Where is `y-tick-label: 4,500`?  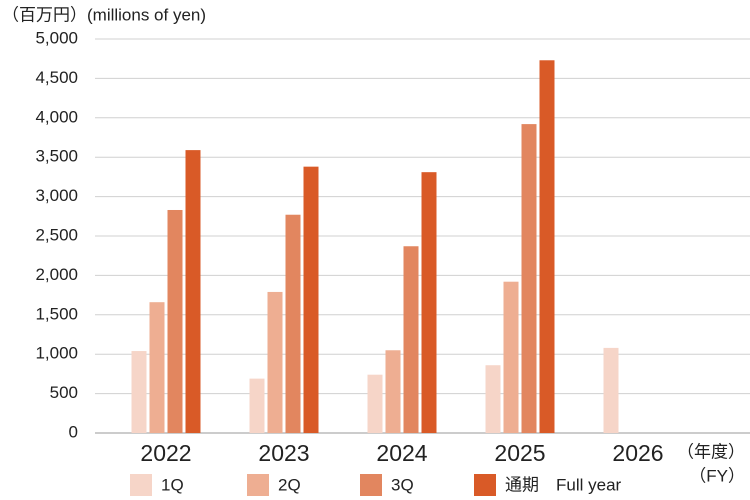
y-tick-label: 4,500 is located at coordinates (56, 77).